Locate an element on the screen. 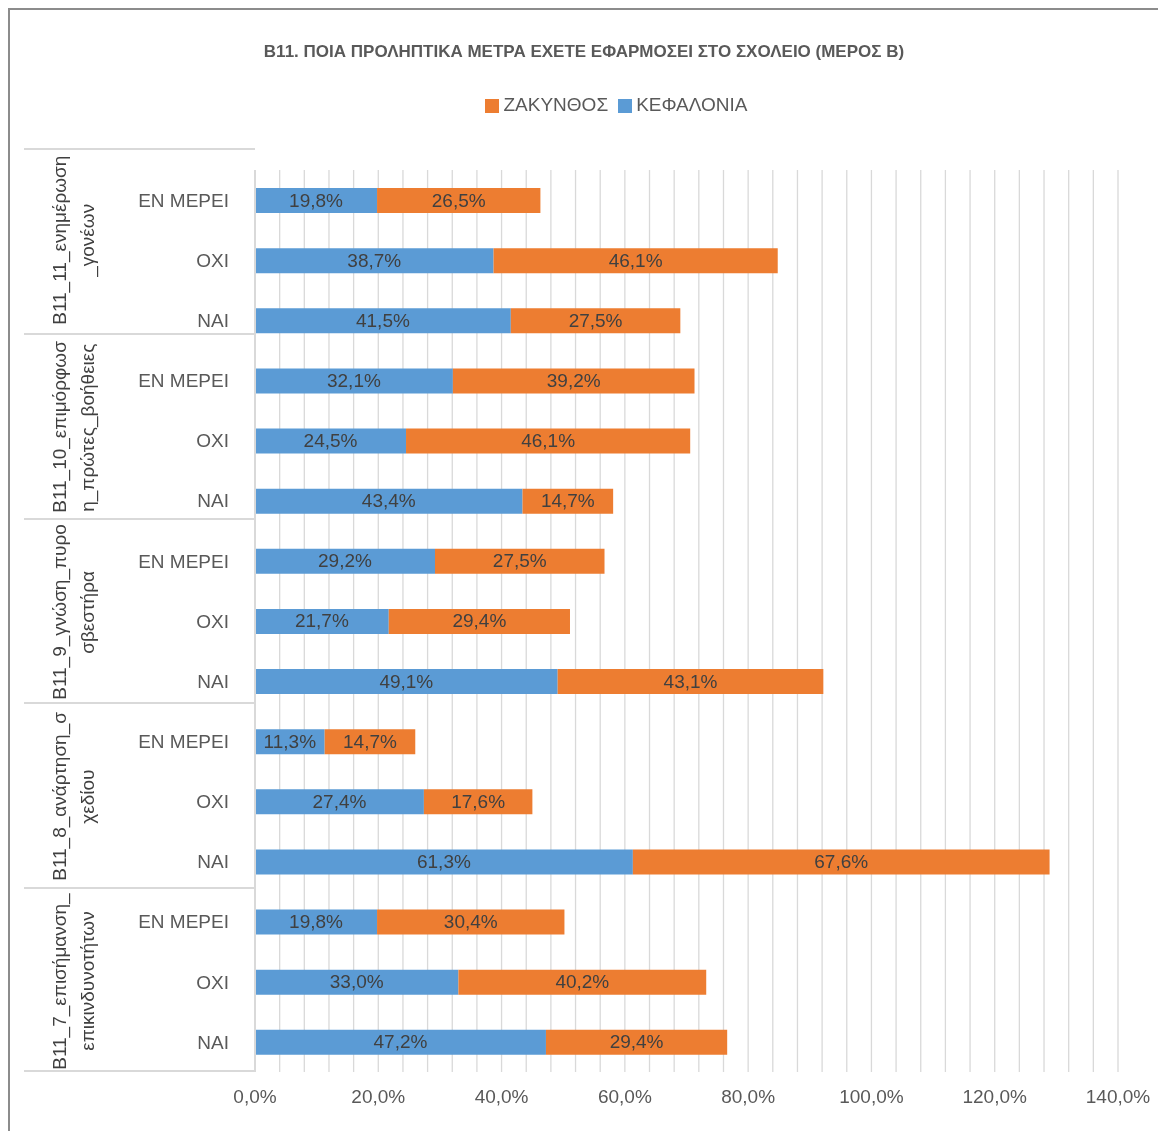 The height and width of the screenshot is (1131, 1164). x-tick-label: 60,0% is located at coordinates (624, 1097).